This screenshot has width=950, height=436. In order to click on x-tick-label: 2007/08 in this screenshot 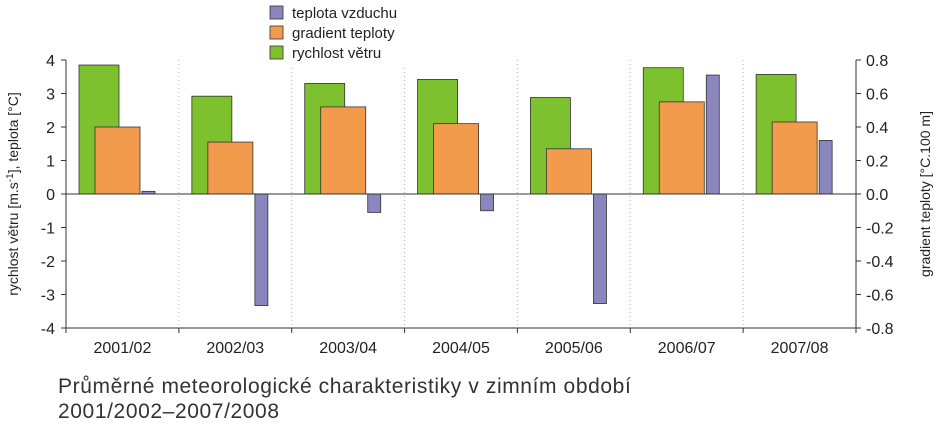, I will do `click(800, 348)`.